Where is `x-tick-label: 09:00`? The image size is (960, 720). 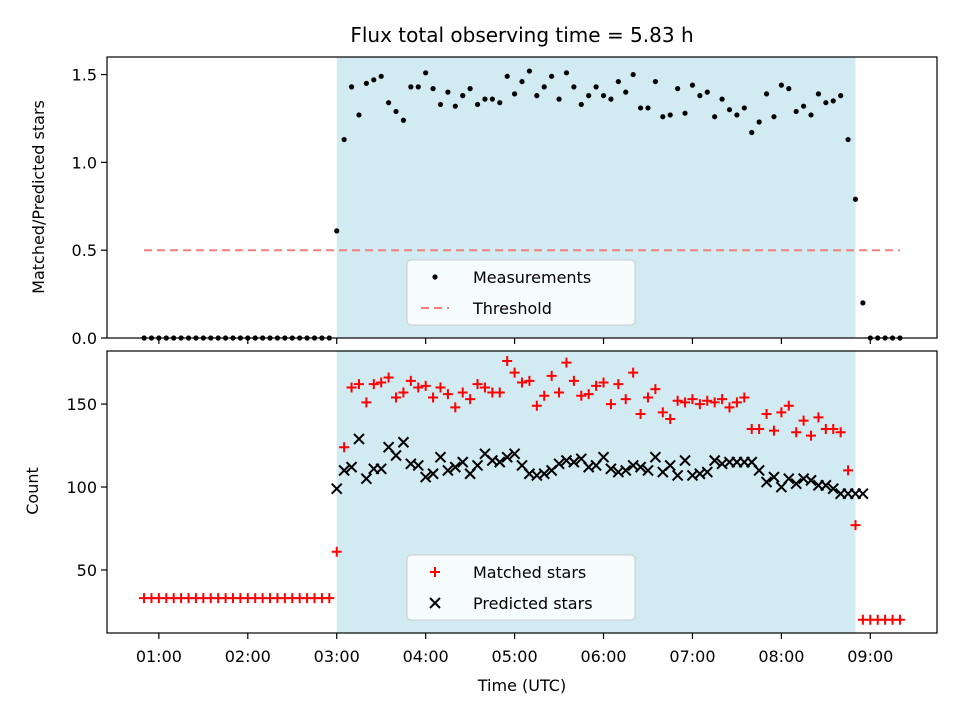 x-tick-label: 09:00 is located at coordinates (870, 656).